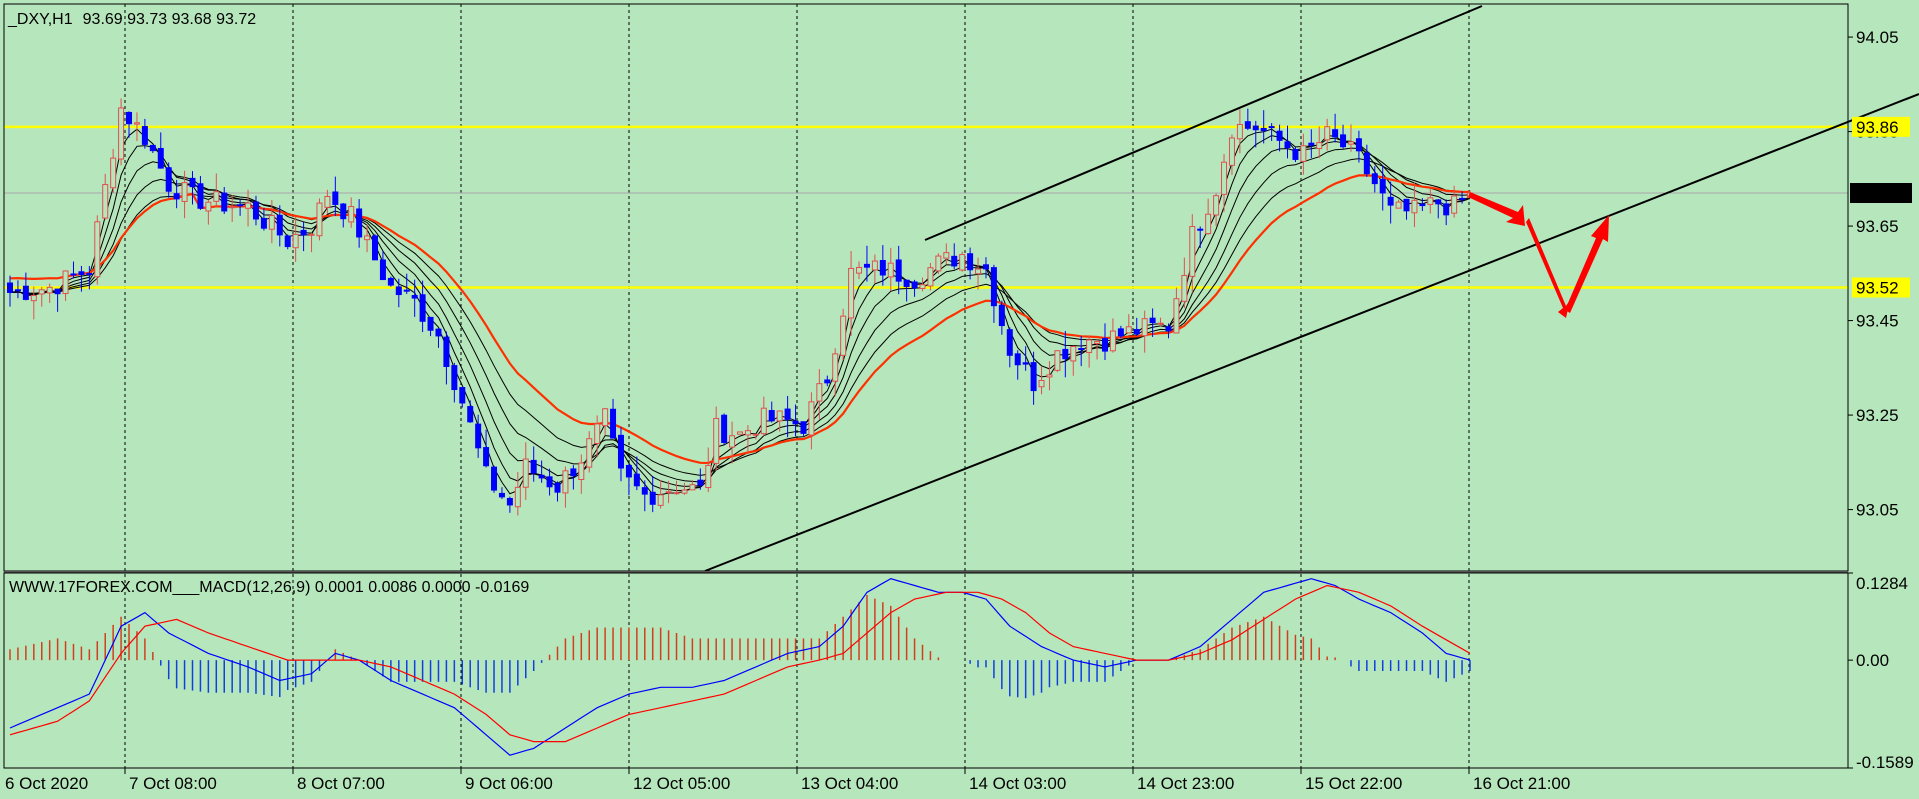  Describe the element at coordinates (1496, 209) in the screenshot. I see `forecast-arrow-down` at that location.